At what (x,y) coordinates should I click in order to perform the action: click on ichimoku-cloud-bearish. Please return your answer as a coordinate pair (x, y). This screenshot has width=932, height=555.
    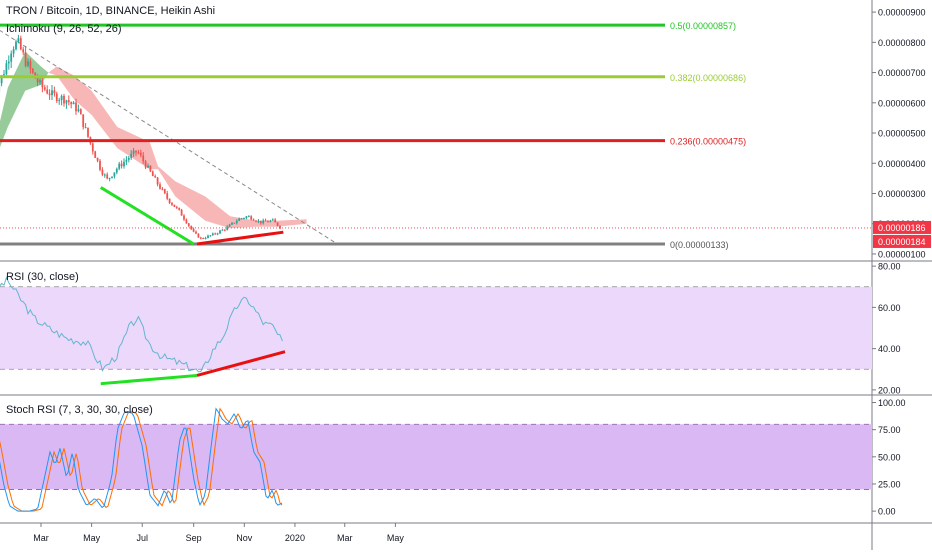
    Looking at the image, I should click on (177, 148).